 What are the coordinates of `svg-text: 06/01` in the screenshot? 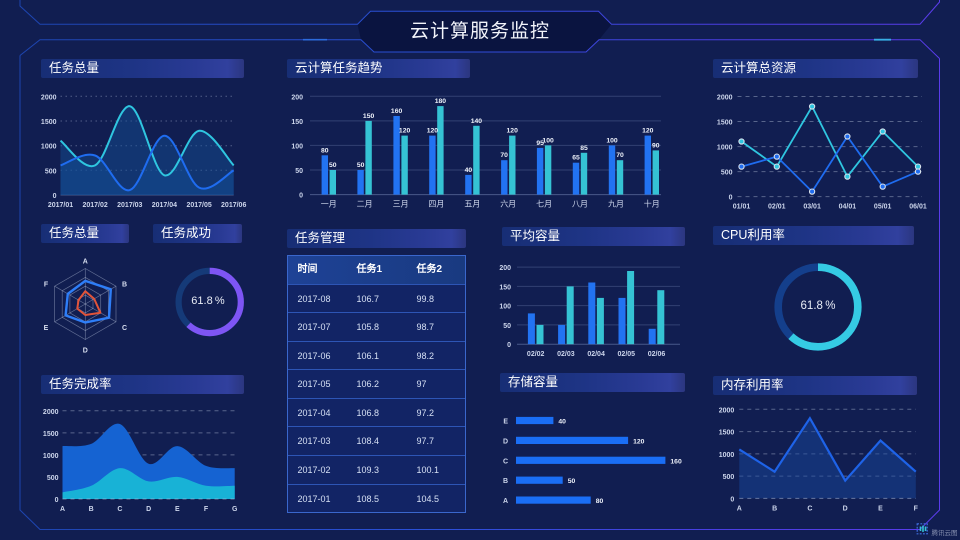 It's located at (918, 207).